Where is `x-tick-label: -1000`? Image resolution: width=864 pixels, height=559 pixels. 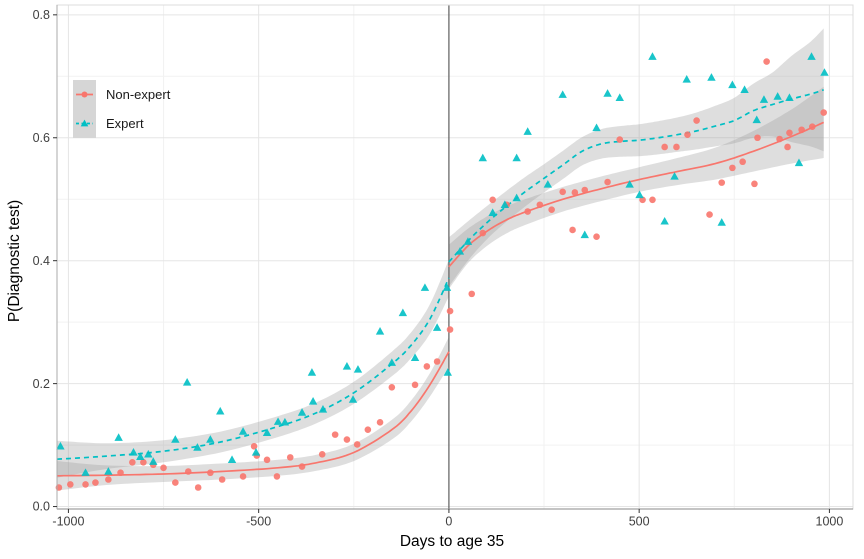
x-tick-label: -1000 is located at coordinates (68, 522).